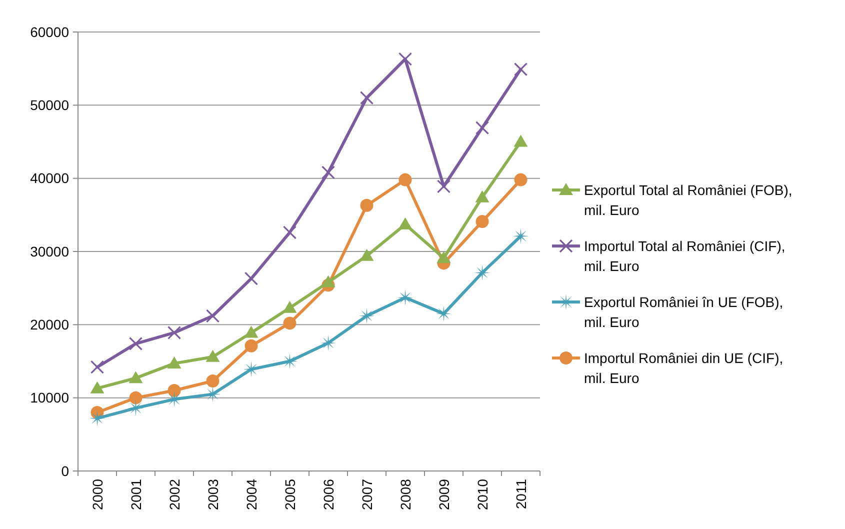 The height and width of the screenshot is (529, 845). I want to click on y-tick-label: 20000, so click(50, 324).